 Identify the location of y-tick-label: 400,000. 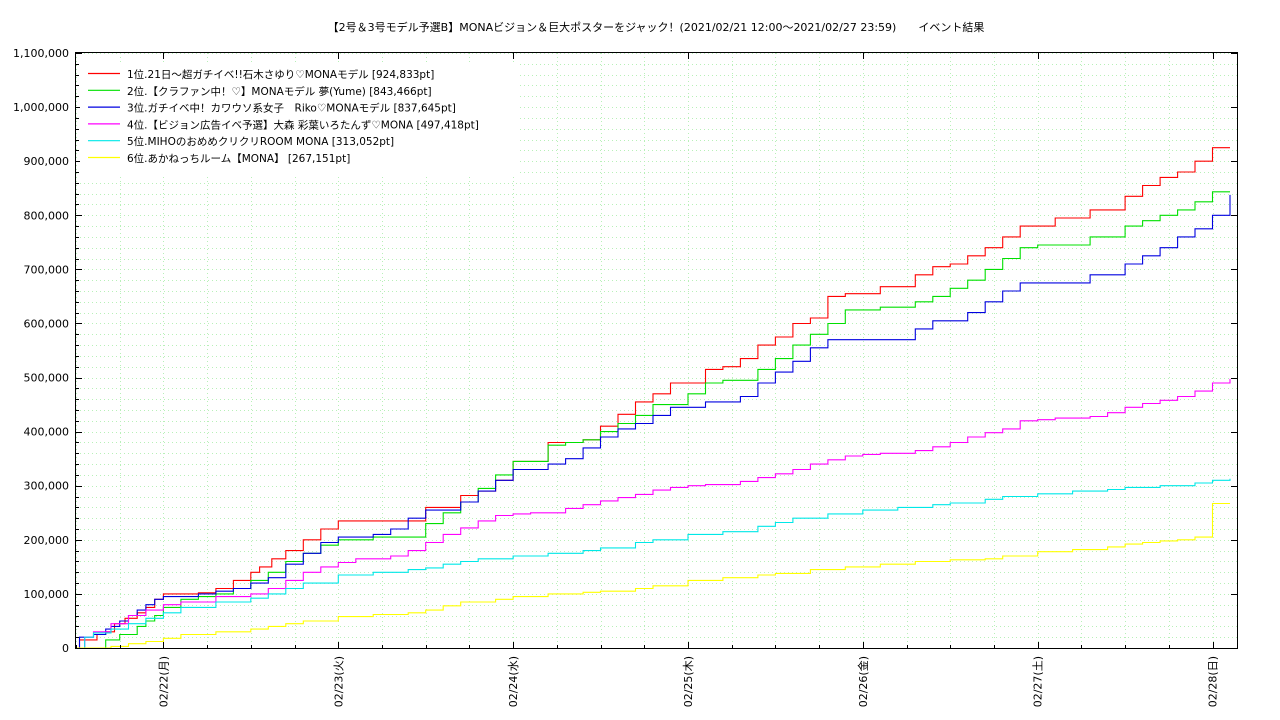
(47, 432).